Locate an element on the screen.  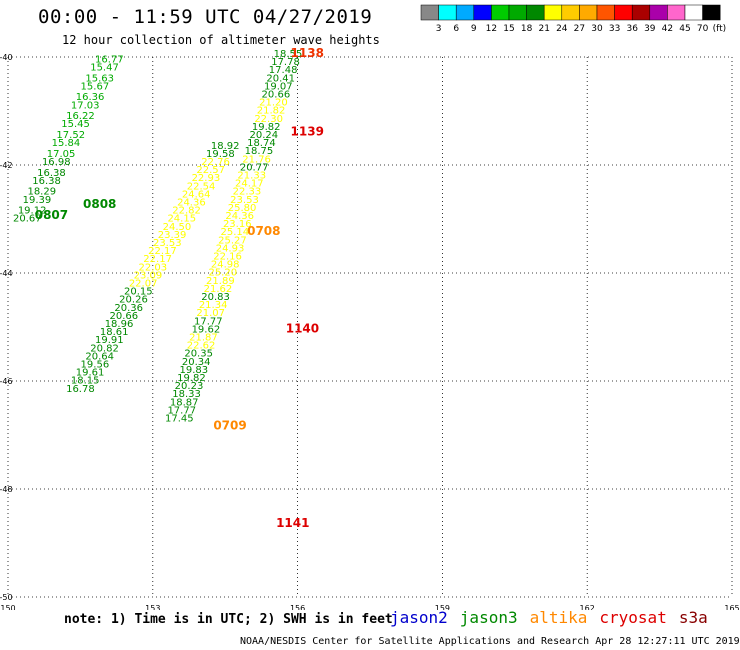
legend-item-jason3: jason3 is located at coordinates (488, 617).